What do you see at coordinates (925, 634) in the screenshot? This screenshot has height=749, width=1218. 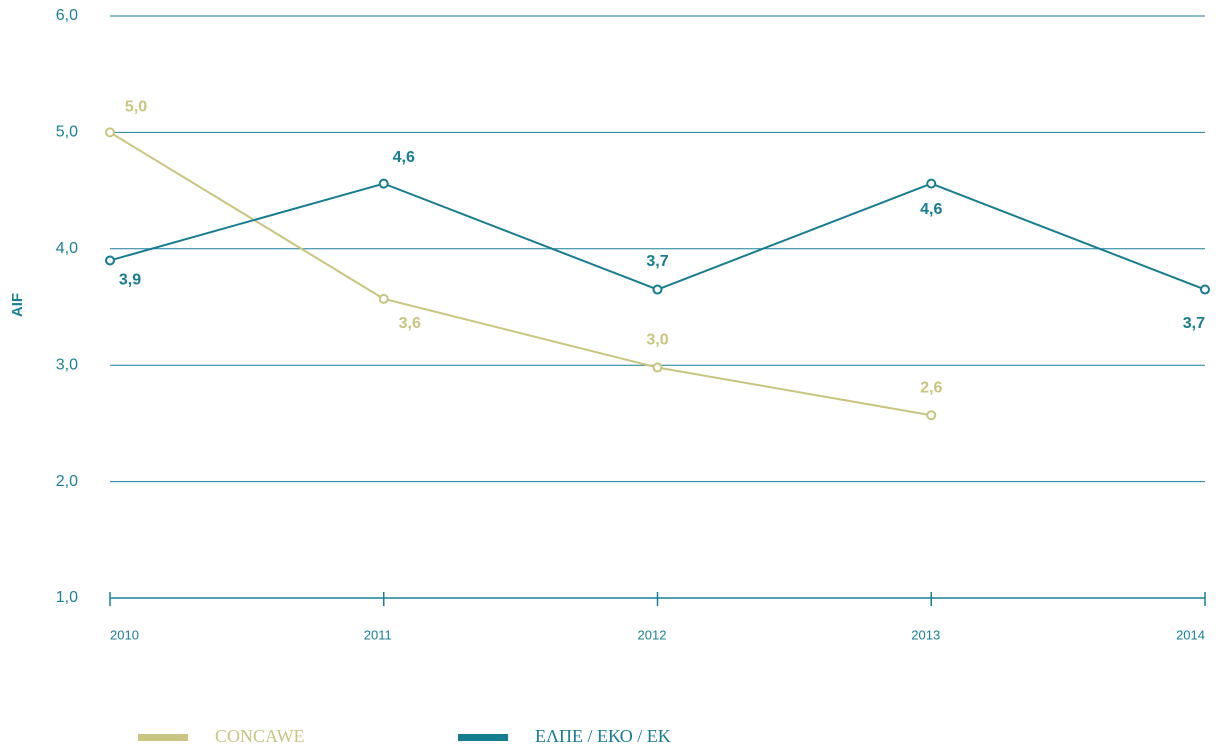 I see `x-tick-label: 2013` at bounding box center [925, 634].